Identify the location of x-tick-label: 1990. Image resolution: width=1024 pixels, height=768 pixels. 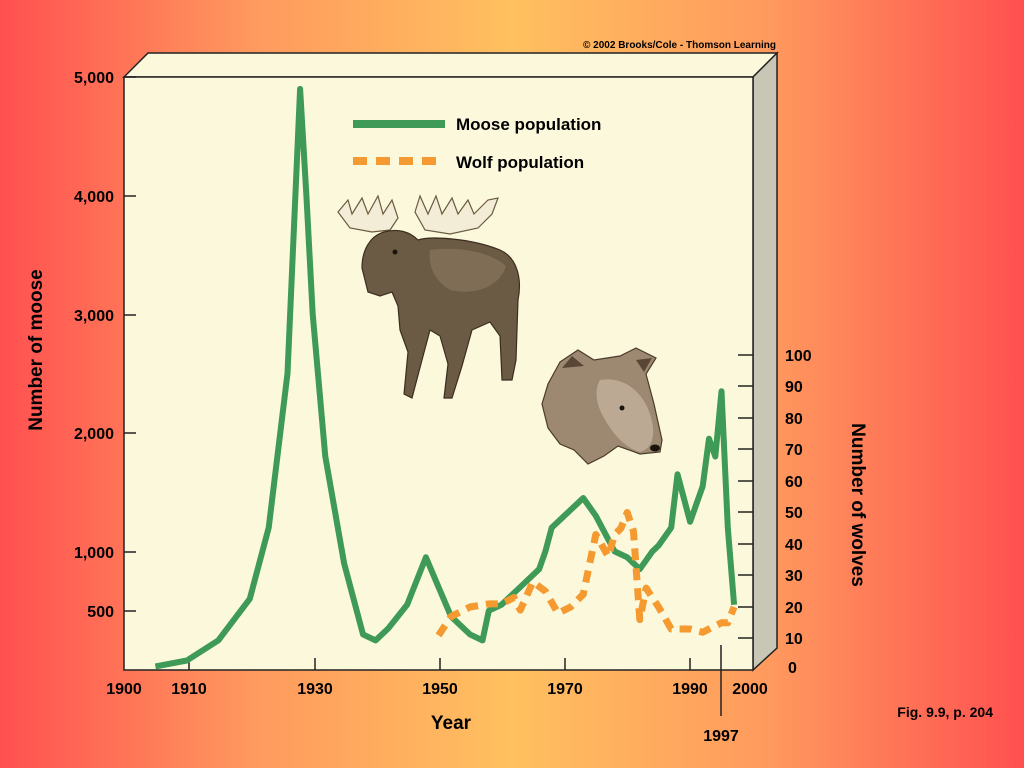
(690, 689).